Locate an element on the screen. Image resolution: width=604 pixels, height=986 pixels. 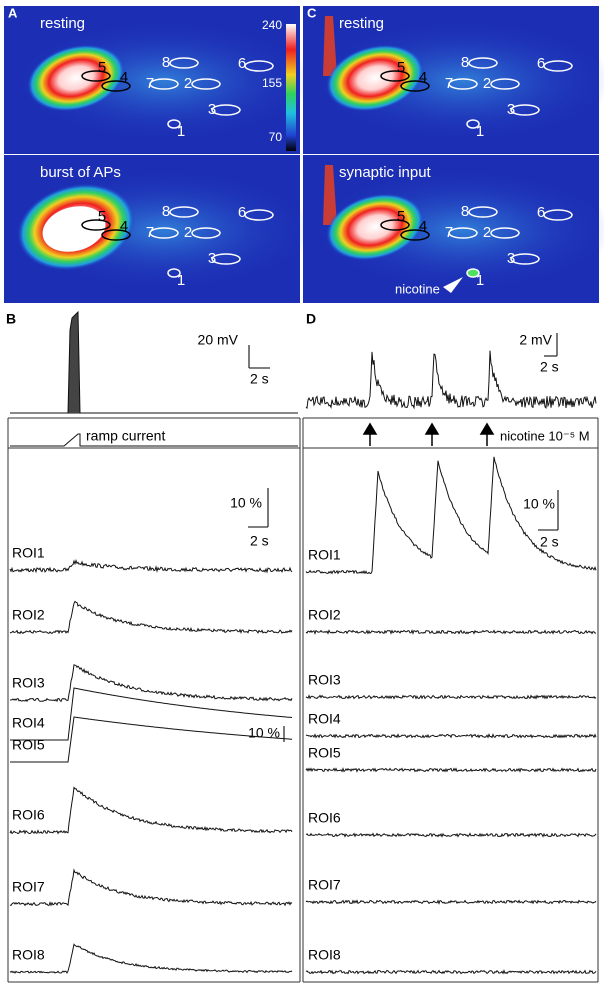
trace-label: ROI7 is located at coordinates (324, 885).